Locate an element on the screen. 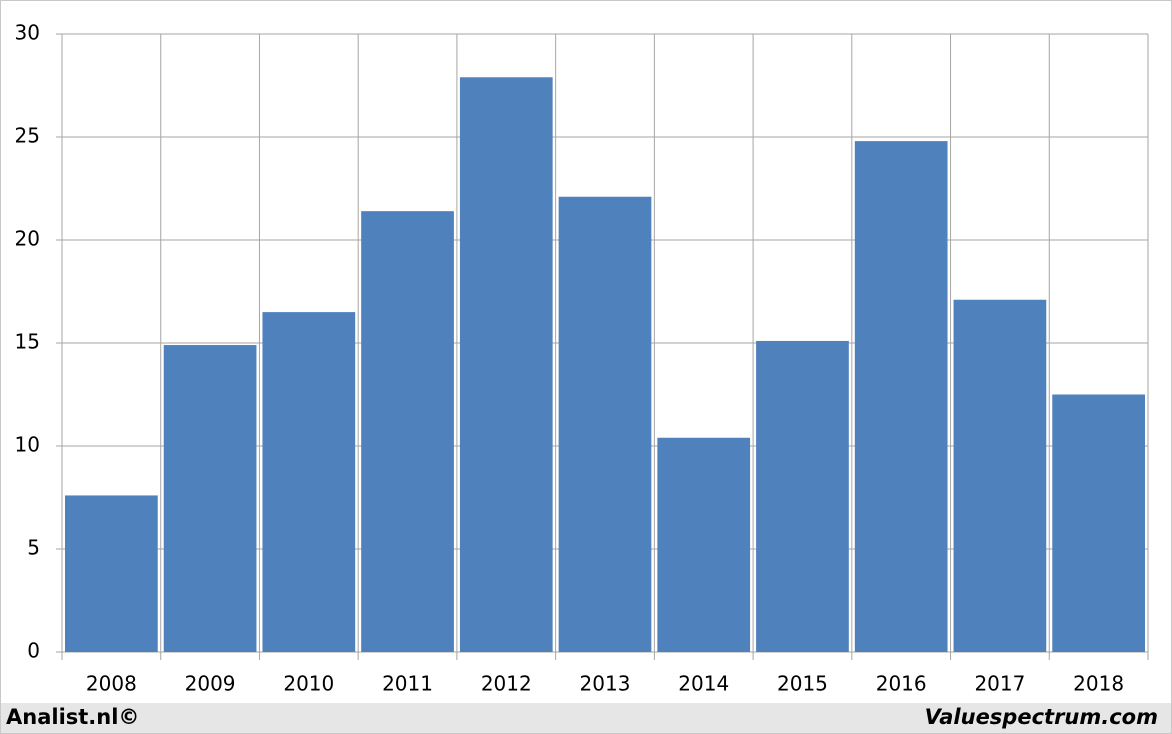 Image resolution: width=1172 pixels, height=734 pixels. y-tick-label: 0 is located at coordinates (33, 651).